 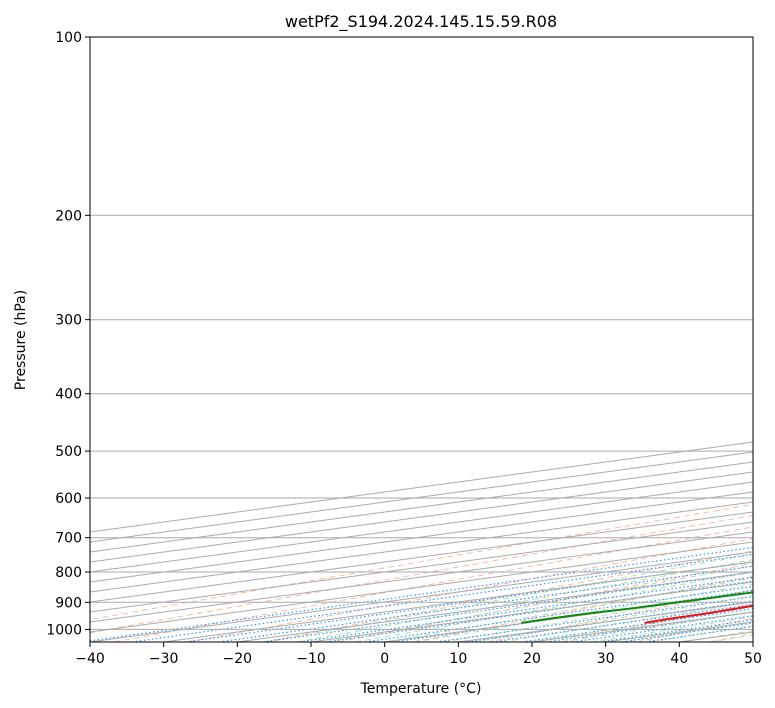 What do you see at coordinates (421, 689) in the screenshot?
I see `x-axis-label: Temperature (°C)` at bounding box center [421, 689].